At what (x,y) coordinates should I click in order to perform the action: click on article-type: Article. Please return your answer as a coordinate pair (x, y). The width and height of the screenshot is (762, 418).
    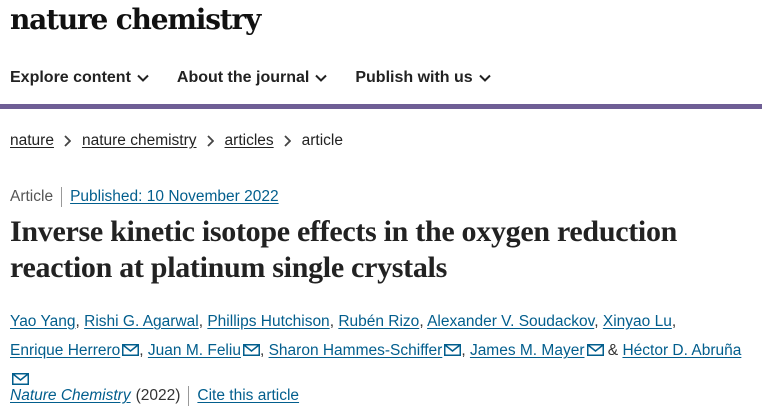
    Looking at the image, I should click on (32, 196).